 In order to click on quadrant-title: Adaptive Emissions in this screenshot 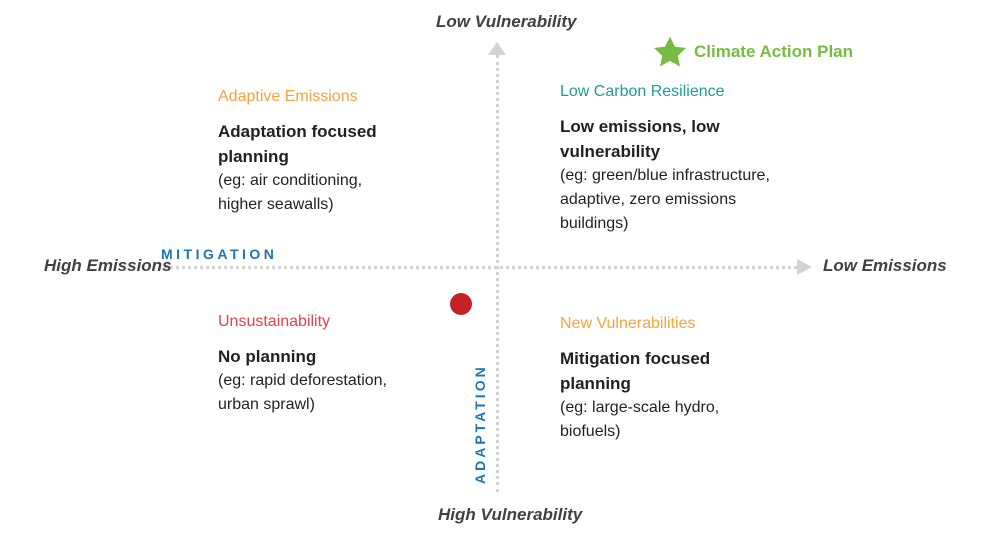, I will do `click(288, 96)`.